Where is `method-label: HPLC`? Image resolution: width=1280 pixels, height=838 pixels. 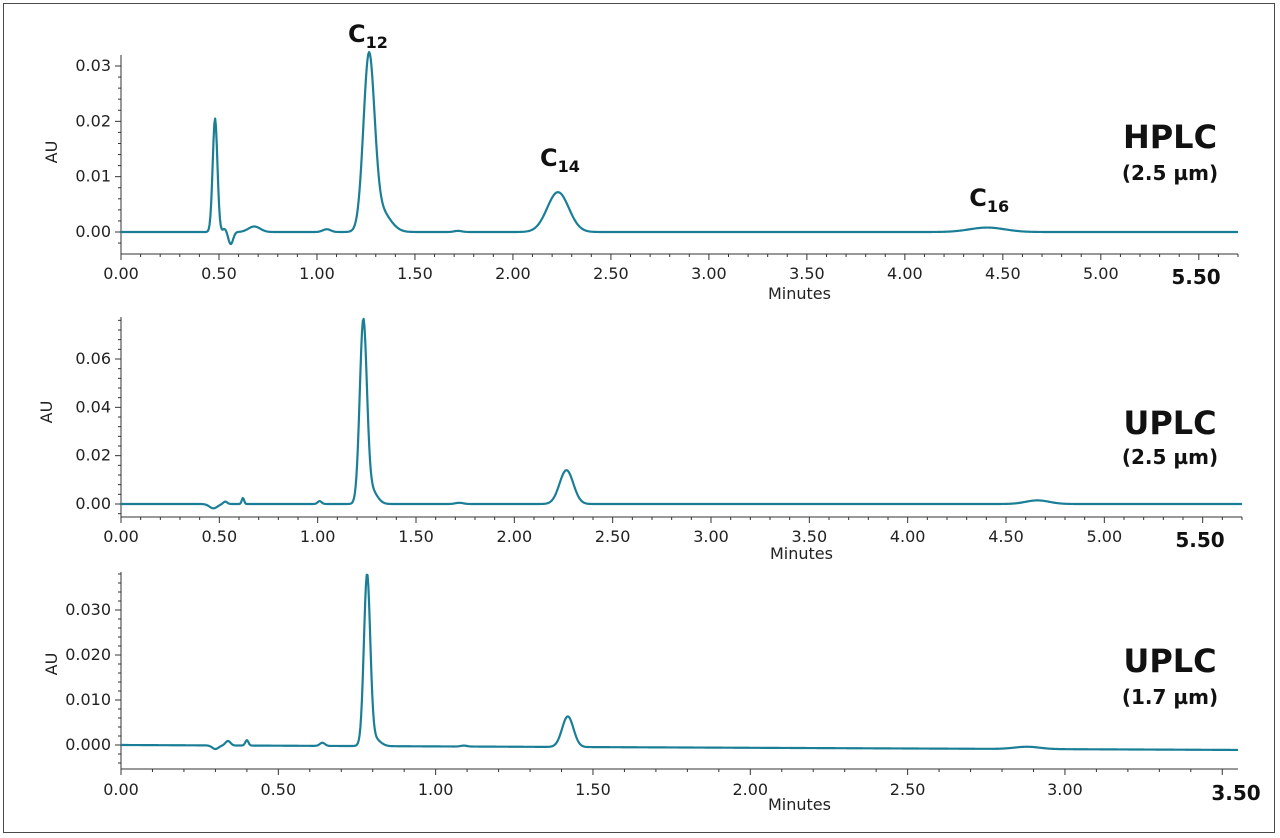
method-label: HPLC is located at coordinates (1170, 137).